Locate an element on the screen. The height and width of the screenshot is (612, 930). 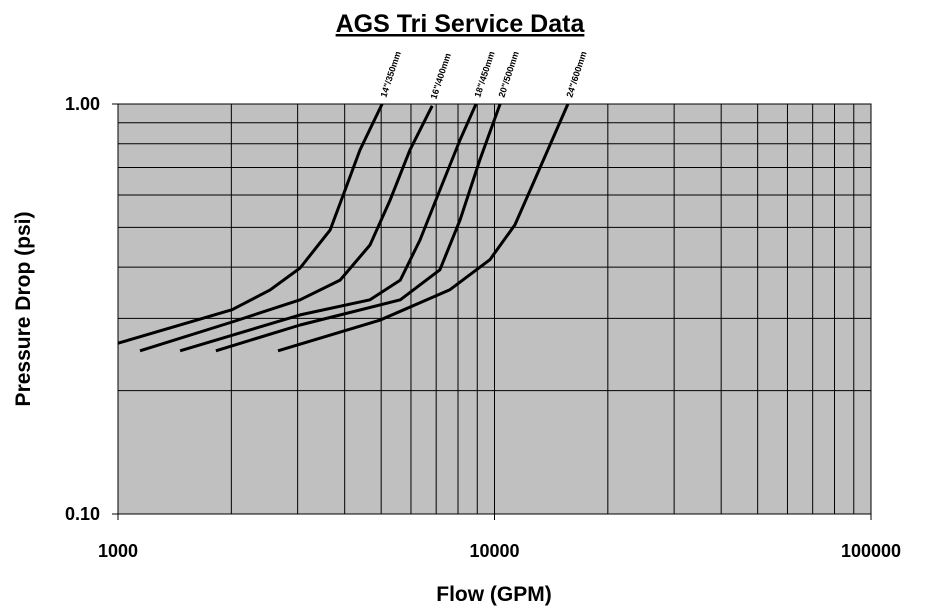
x-tick-label: 1000 is located at coordinates (118, 551).